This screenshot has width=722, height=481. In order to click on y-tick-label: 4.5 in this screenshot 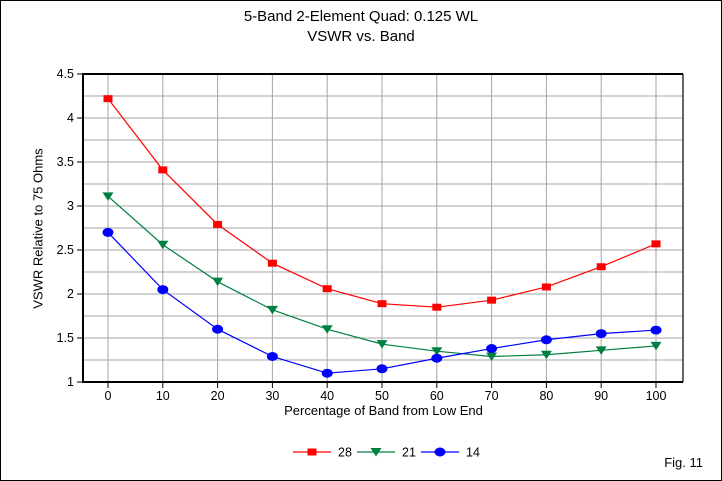, I will do `click(65, 74)`.